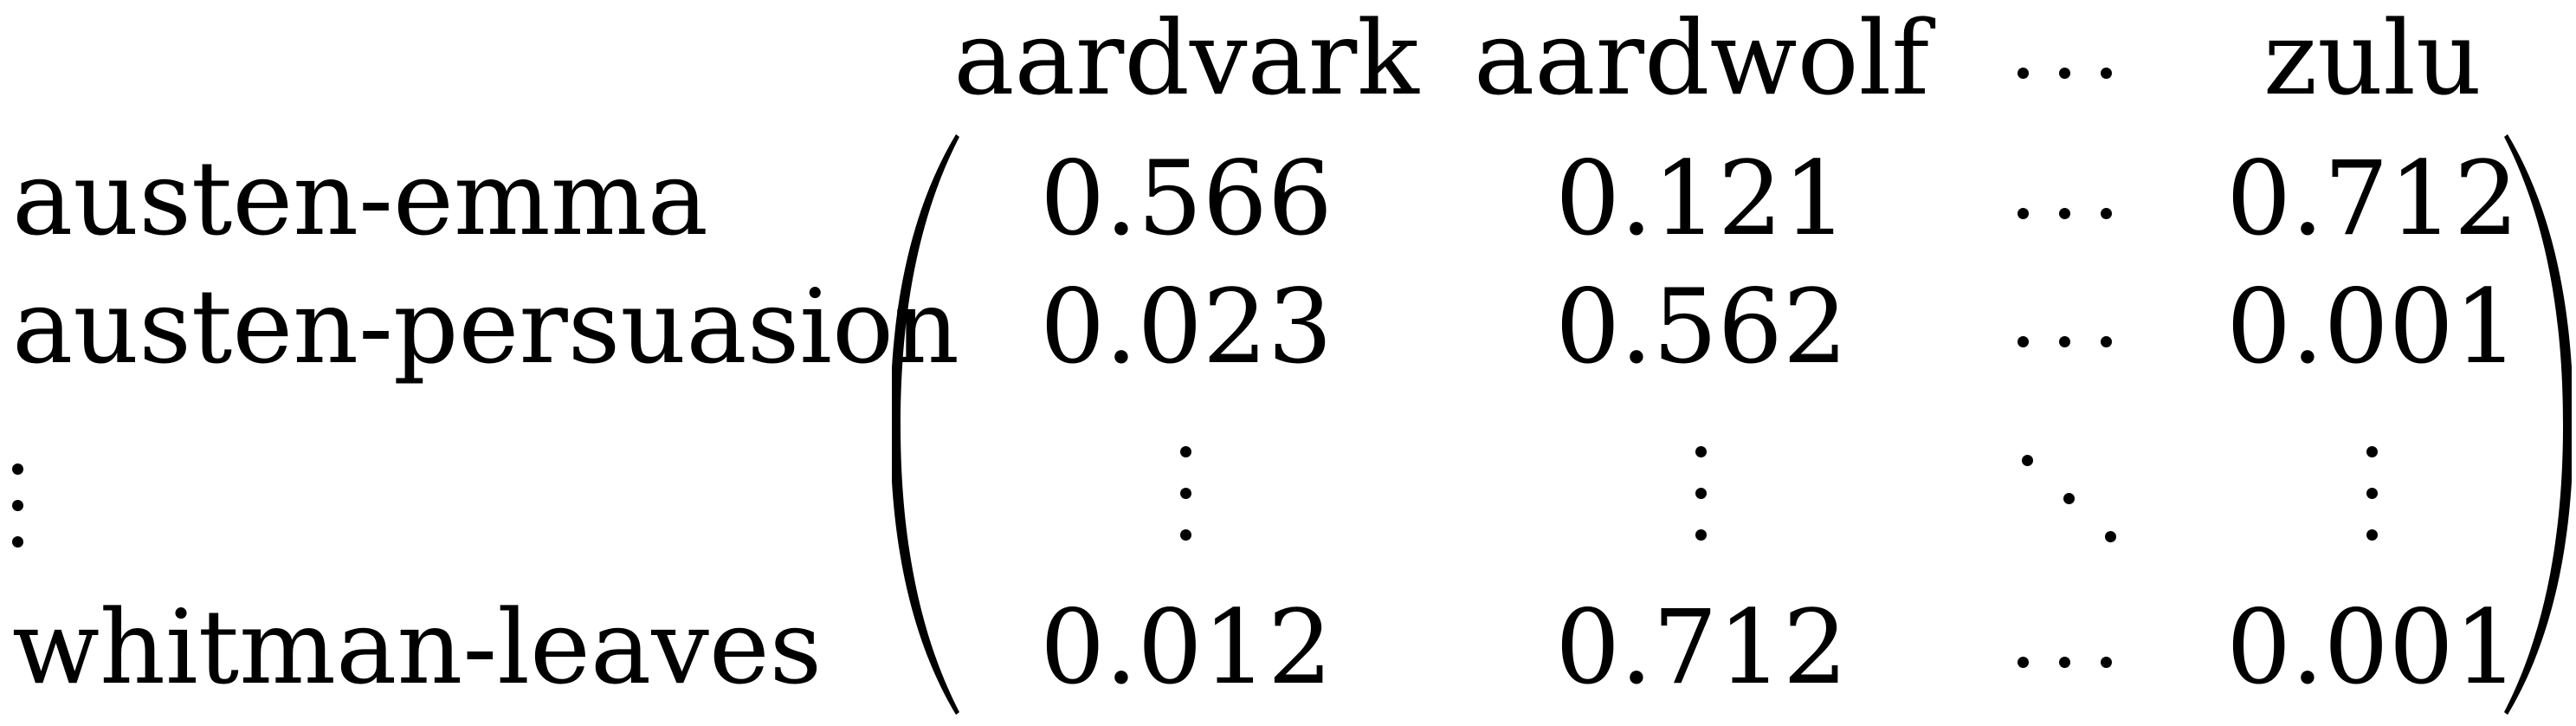 The width and height of the screenshot is (2576, 726). Describe the element at coordinates (2082, 214) in the screenshot. I see `cell-r1-ellipsis` at that location.